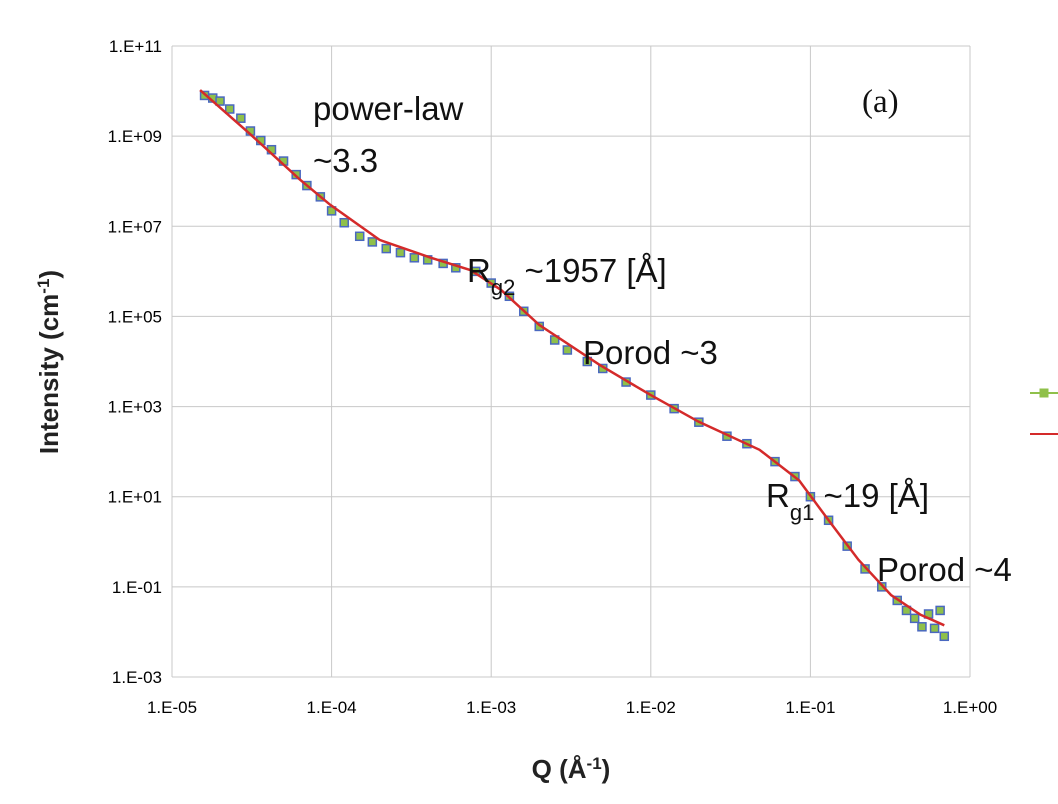 The height and width of the screenshot is (804, 1058). What do you see at coordinates (135, 226) in the screenshot?
I see `y-tick-label: 1.E+07` at bounding box center [135, 226].